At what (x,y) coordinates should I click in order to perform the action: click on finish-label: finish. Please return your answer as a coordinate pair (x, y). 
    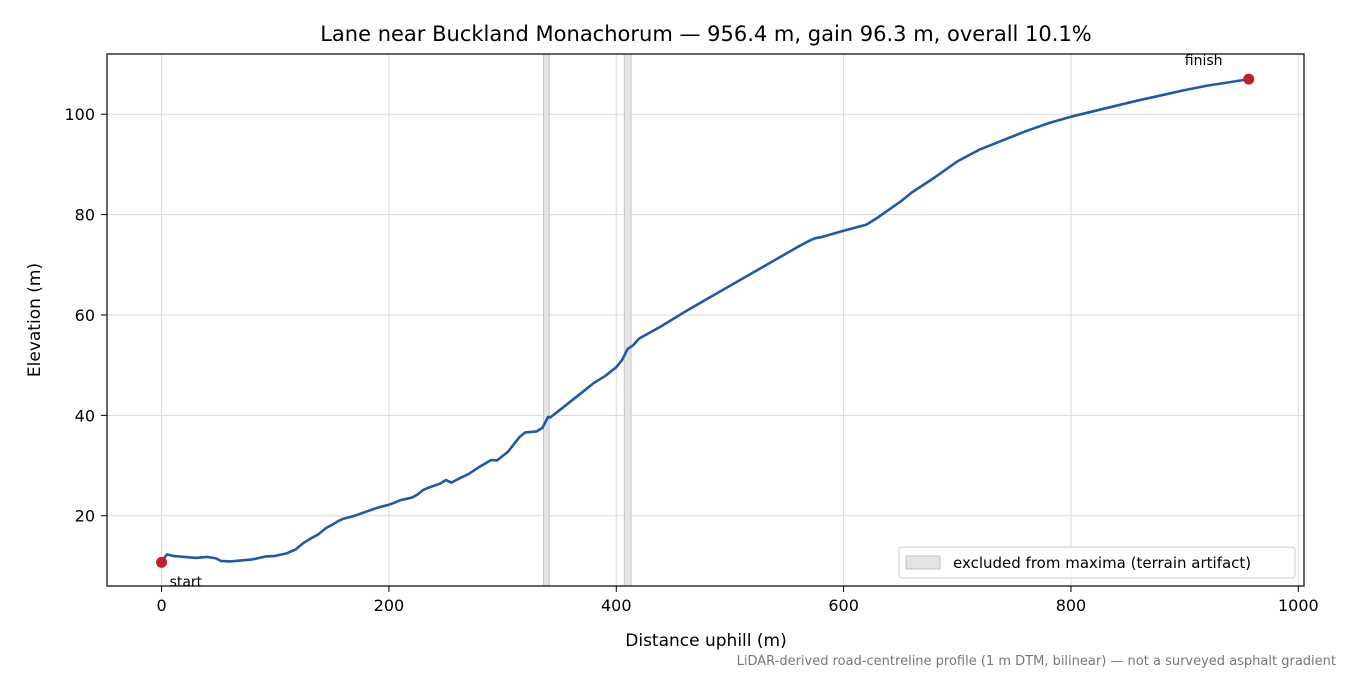
    Looking at the image, I should click on (1204, 61).